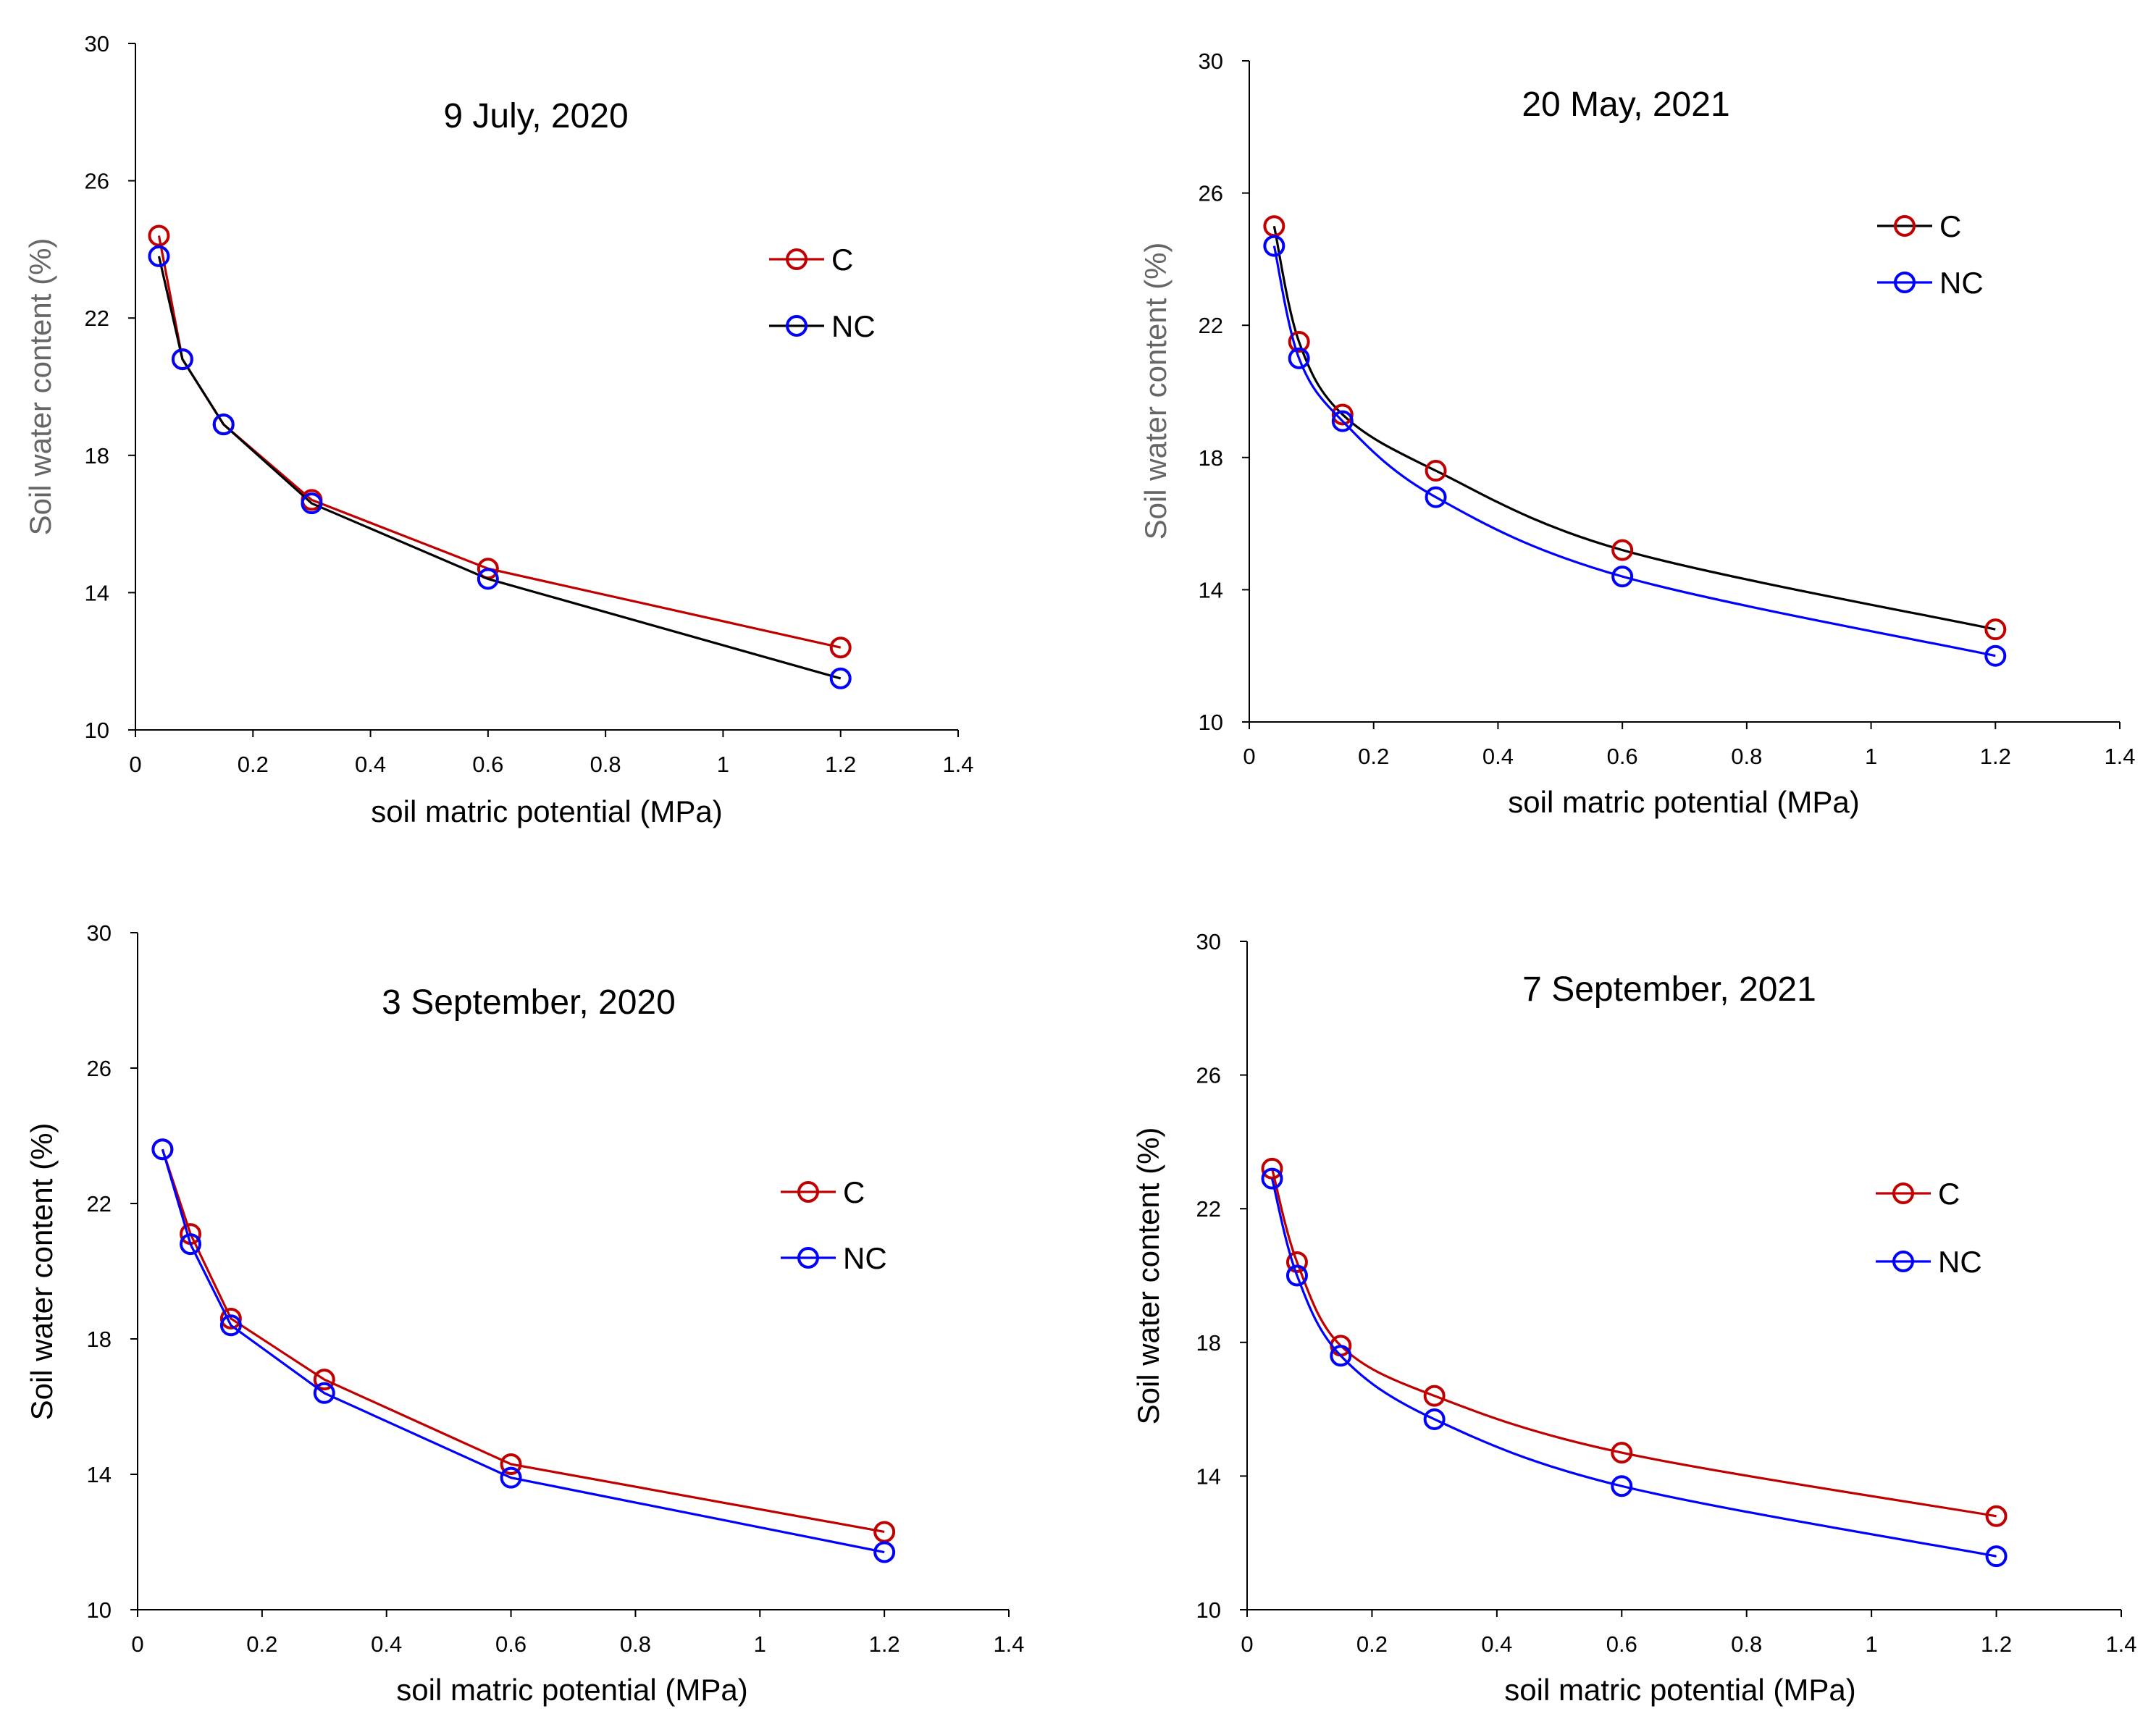 The image size is (2156, 1735). What do you see at coordinates (1211, 722) in the screenshot?
I see `y-tick-label: 10` at bounding box center [1211, 722].